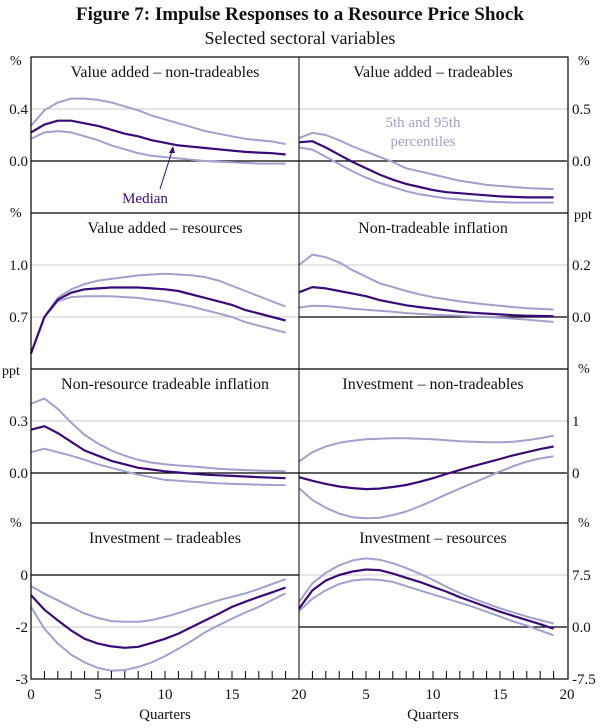 The width and height of the screenshot is (600, 728). I want to click on y-tick-label: 0.7, so click(18, 318).